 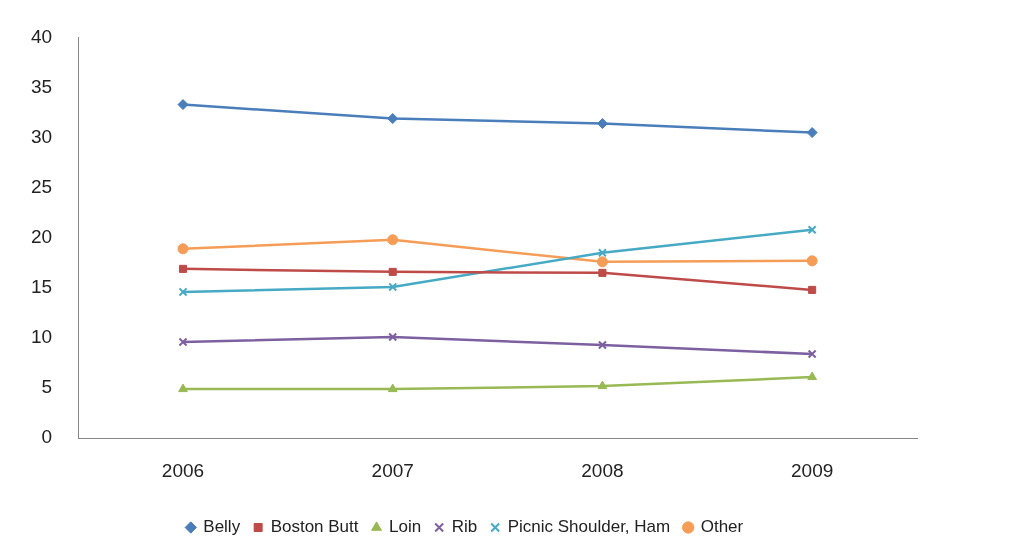 What do you see at coordinates (314, 527) in the screenshot?
I see `legend-label: Boston Butt` at bounding box center [314, 527].